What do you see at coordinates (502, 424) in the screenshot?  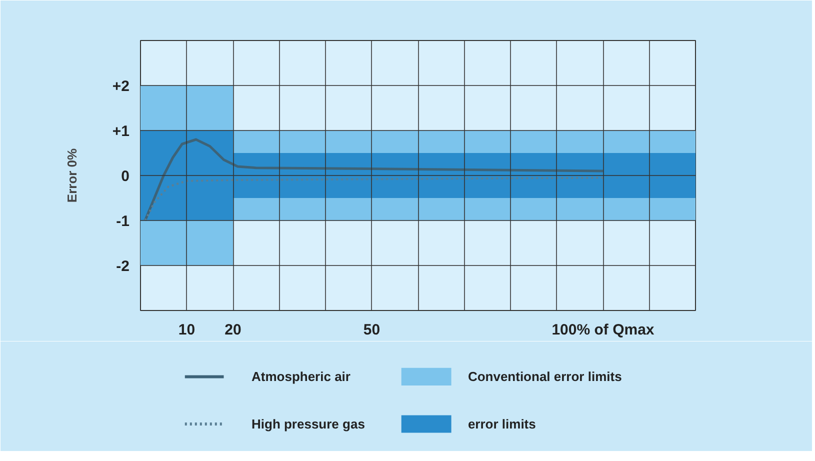 I see `legend-label: error limits` at bounding box center [502, 424].